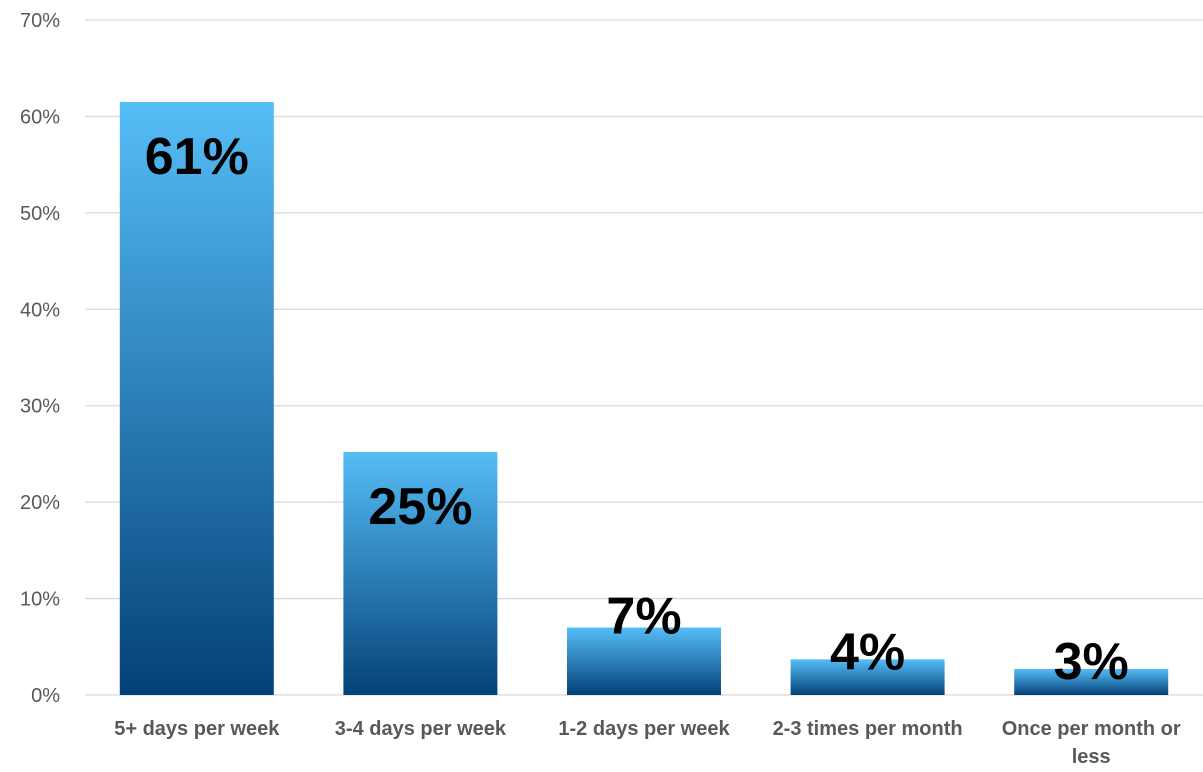  I want to click on y-tick-label: 30%, so click(40, 407).